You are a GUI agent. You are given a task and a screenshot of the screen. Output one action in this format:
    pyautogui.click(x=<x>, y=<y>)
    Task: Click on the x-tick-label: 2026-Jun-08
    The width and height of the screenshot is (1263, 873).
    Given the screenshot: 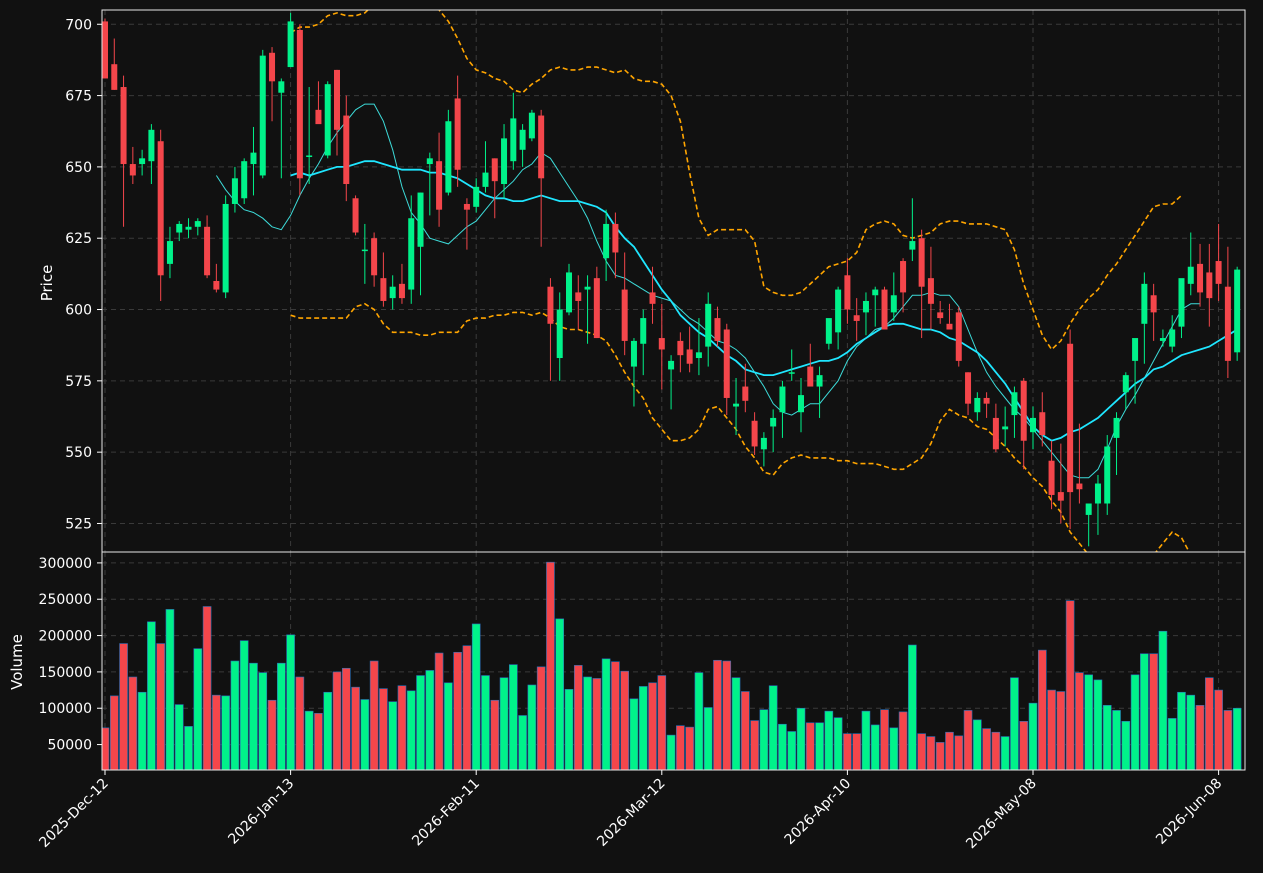 What is the action you would take?
    pyautogui.click(x=1189, y=812)
    